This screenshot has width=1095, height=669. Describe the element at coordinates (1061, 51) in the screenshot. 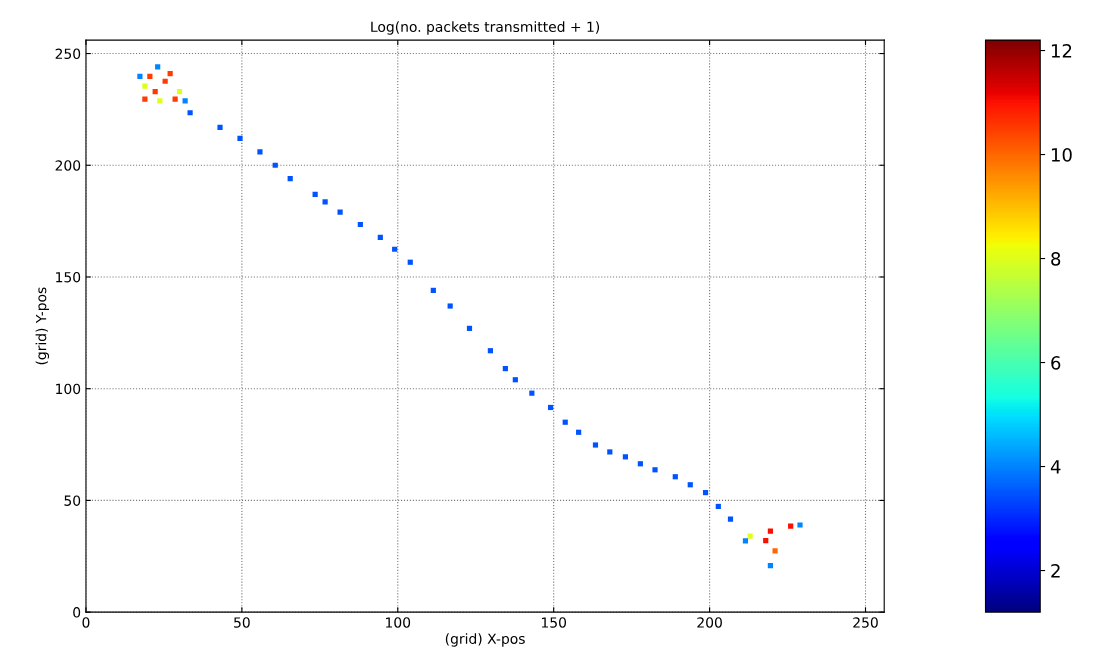

I see `color-bar-label: 12` at that location.